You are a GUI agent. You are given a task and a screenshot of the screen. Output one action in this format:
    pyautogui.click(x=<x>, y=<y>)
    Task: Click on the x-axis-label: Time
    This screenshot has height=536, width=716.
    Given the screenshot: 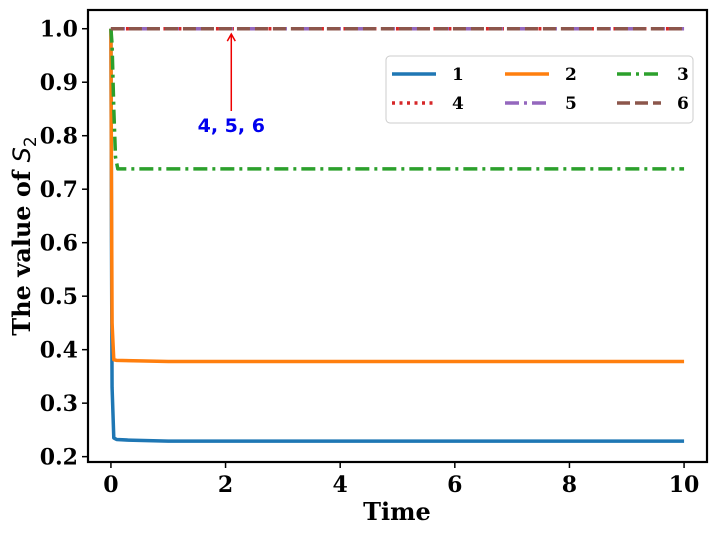 What is the action you would take?
    pyautogui.click(x=397, y=511)
    